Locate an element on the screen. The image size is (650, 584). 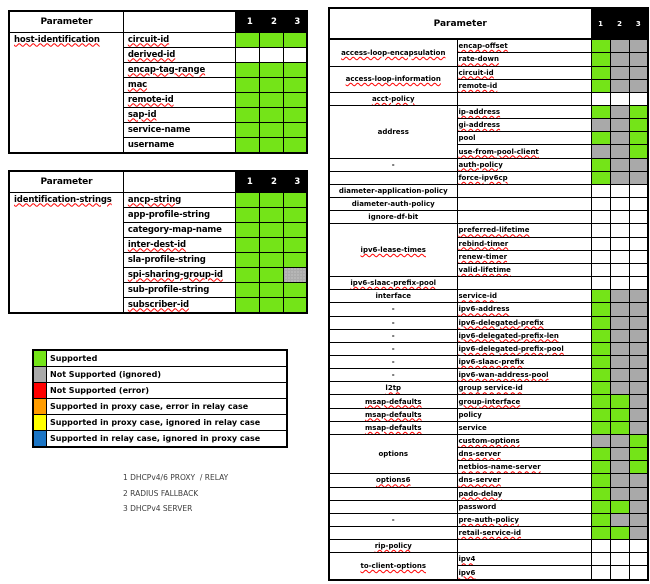
note-line: 1 DHCPv4/6 PROXY / RELAY is located at coordinates (176, 477).